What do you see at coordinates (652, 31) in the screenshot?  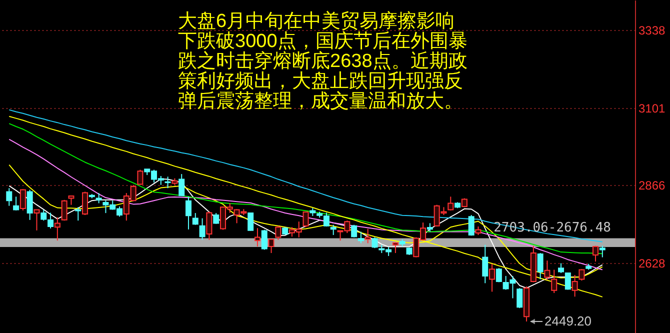 I see `y-tick-label: 3338` at bounding box center [652, 31].